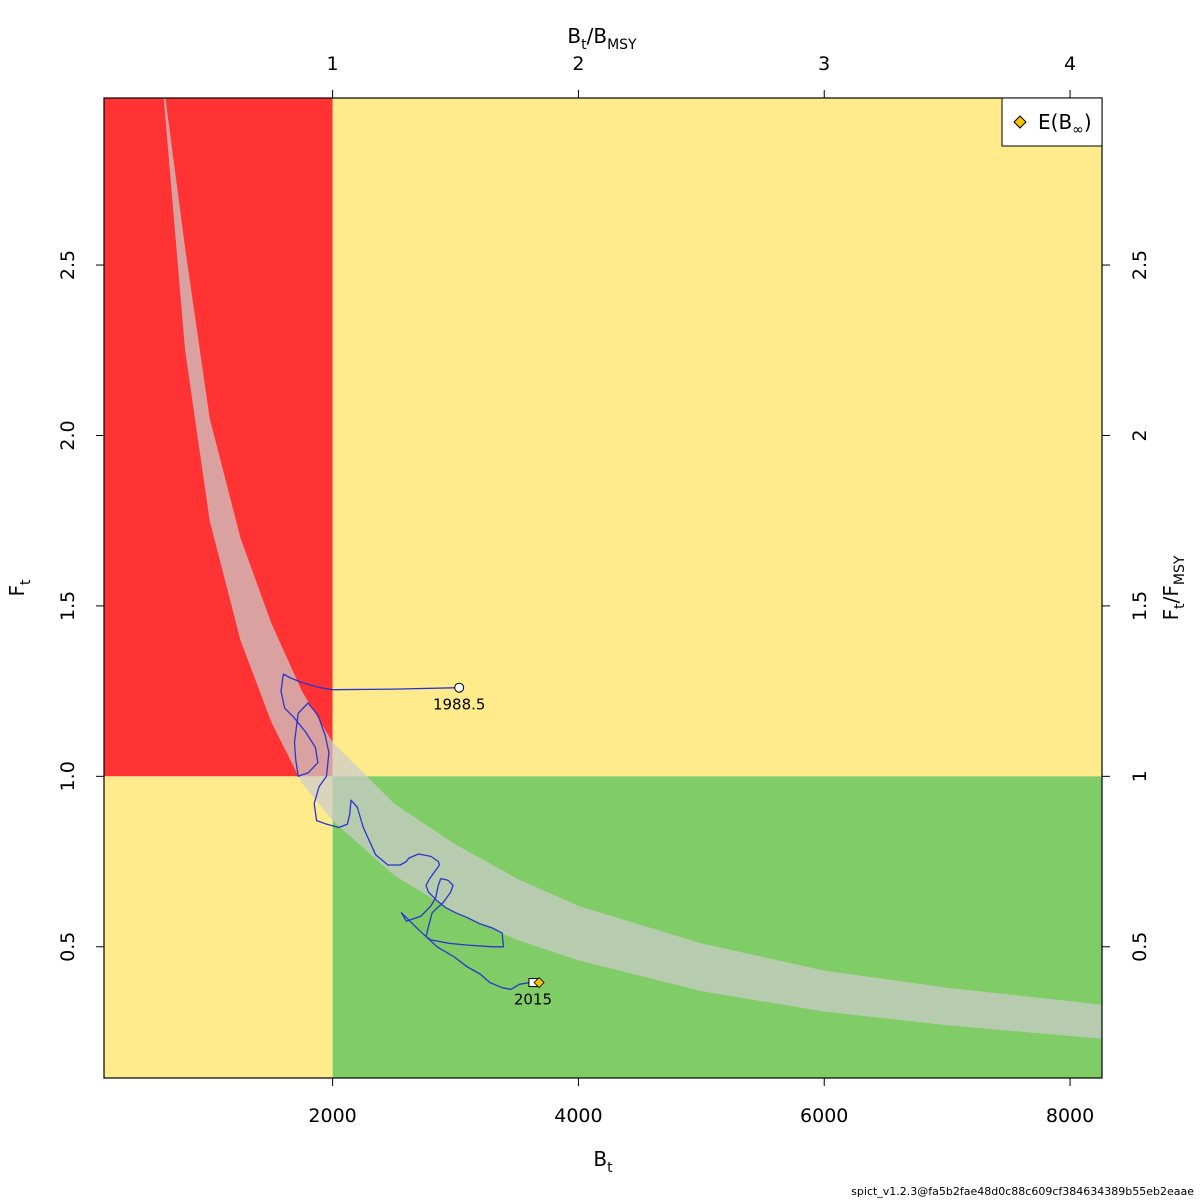 Image resolution: width=1200 pixels, height=1200 pixels. I want to click on x-axis-title: Bt, so click(603, 1161).